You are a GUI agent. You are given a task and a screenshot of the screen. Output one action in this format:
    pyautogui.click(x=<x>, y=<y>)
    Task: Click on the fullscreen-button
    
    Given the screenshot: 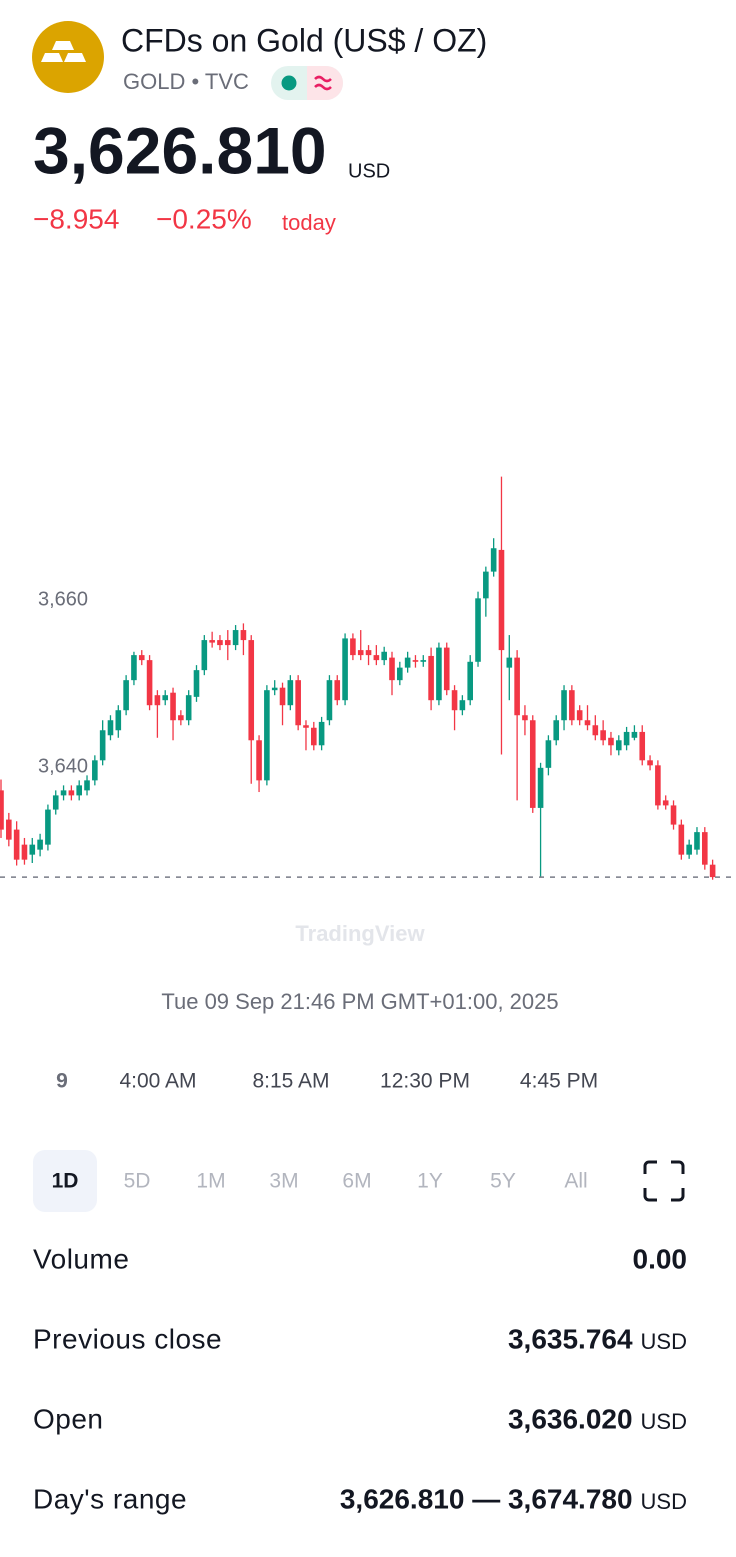 What is the action you would take?
    pyautogui.click(x=664, y=1181)
    